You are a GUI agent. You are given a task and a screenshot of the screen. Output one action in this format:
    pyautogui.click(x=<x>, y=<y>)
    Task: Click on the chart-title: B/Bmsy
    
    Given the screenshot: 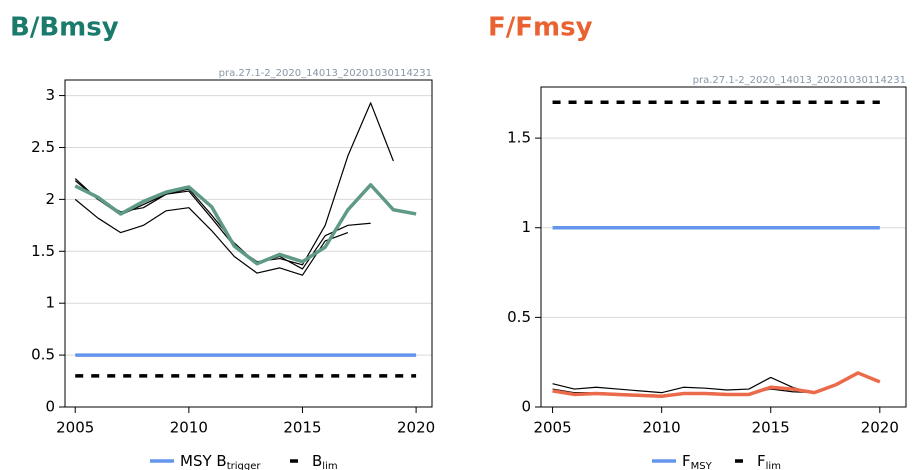 What is the action you would take?
    pyautogui.click(x=64, y=28)
    